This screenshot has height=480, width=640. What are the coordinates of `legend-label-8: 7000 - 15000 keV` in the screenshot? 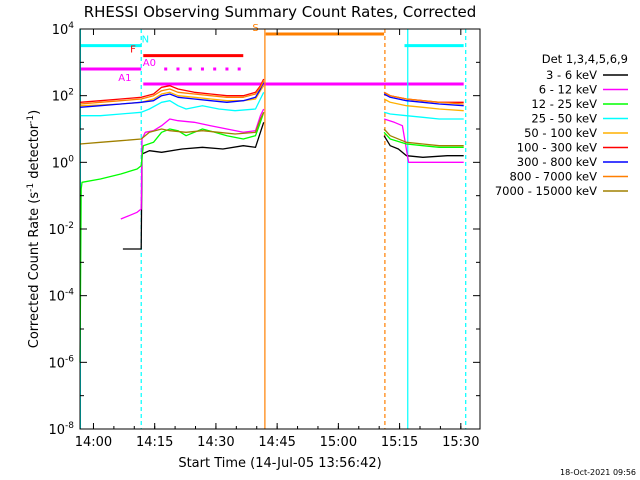 It's located at (546, 191).